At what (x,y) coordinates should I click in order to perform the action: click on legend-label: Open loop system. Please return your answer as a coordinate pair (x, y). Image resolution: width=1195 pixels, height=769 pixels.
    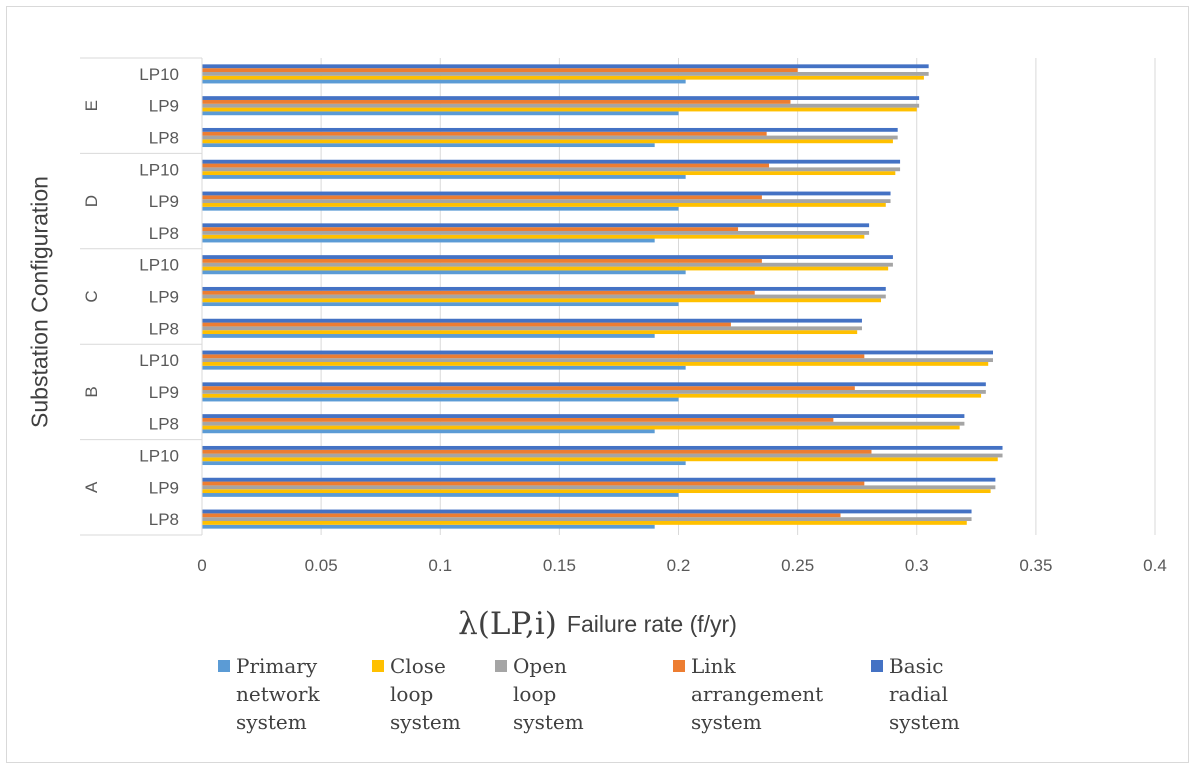
    Looking at the image, I should click on (548, 694).